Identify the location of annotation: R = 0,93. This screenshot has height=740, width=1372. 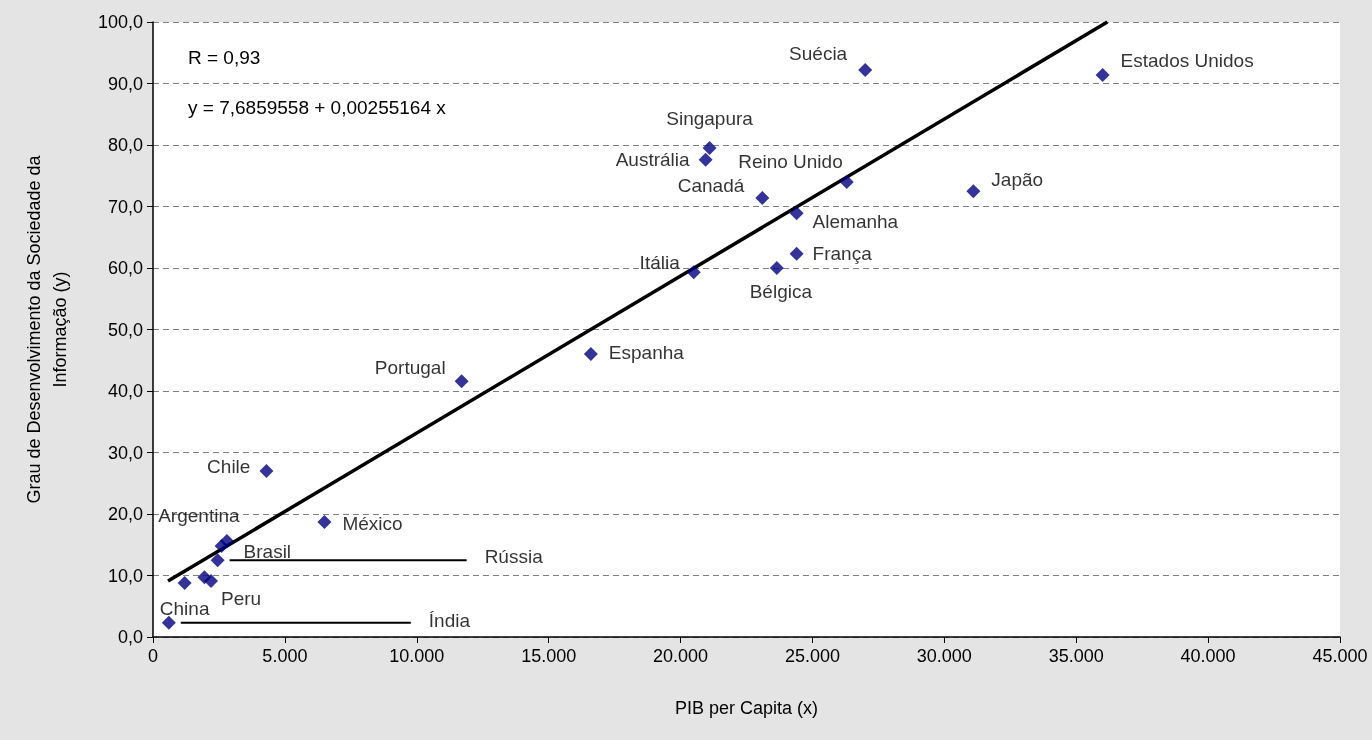
(224, 57).